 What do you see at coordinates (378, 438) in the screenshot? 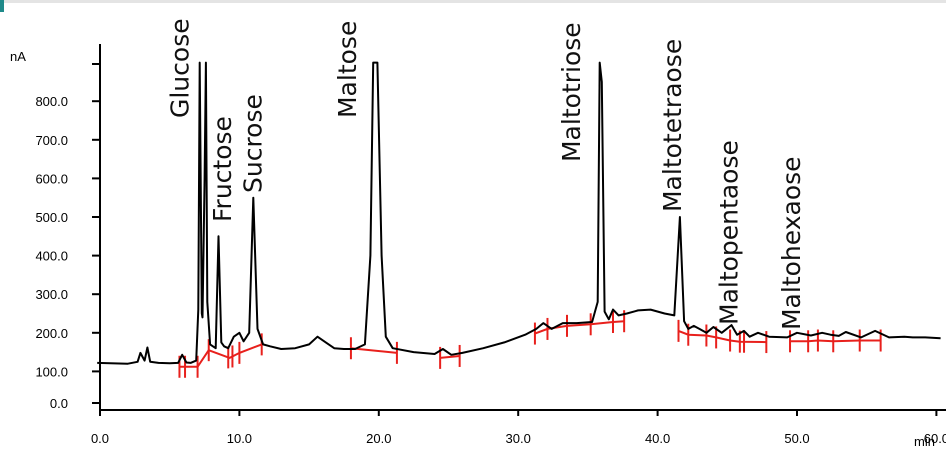
I see `x-tick-label: 20.0` at bounding box center [378, 438].